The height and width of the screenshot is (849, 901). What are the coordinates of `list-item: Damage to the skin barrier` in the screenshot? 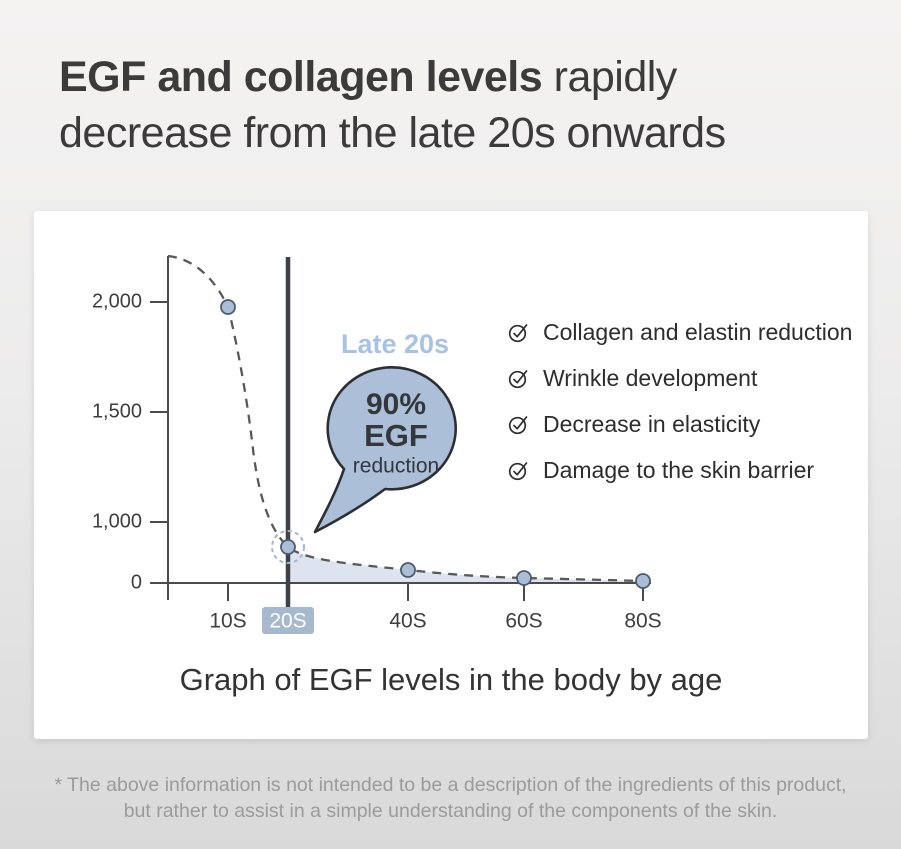 It's located at (680, 470).